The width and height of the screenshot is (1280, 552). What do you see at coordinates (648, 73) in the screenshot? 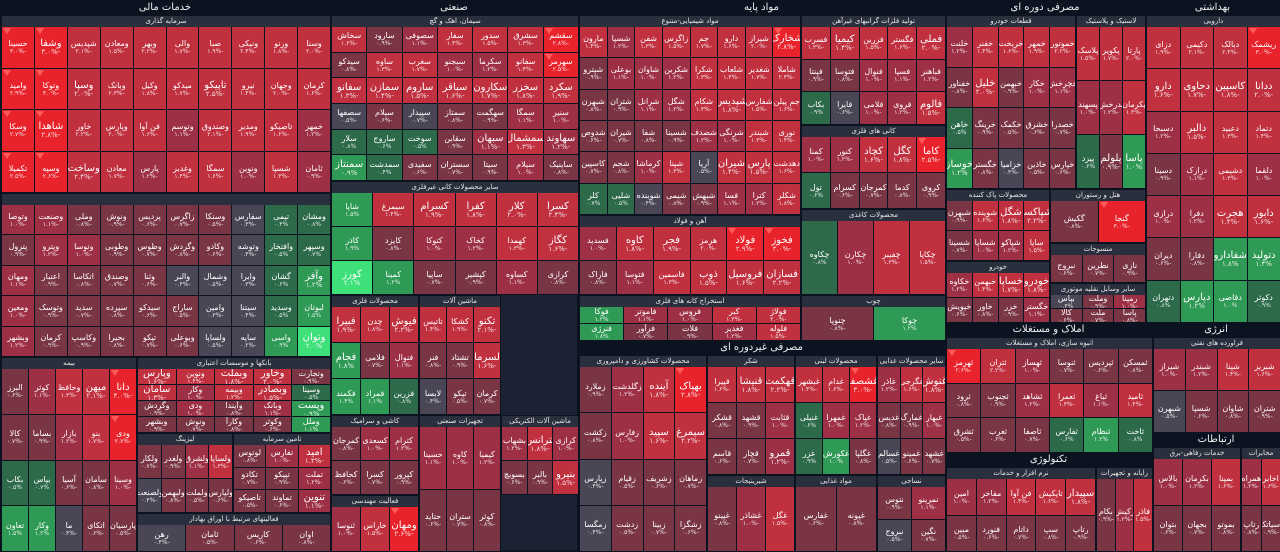
I see `stock-tile: شاوان-۱.۰%` at bounding box center [648, 73].